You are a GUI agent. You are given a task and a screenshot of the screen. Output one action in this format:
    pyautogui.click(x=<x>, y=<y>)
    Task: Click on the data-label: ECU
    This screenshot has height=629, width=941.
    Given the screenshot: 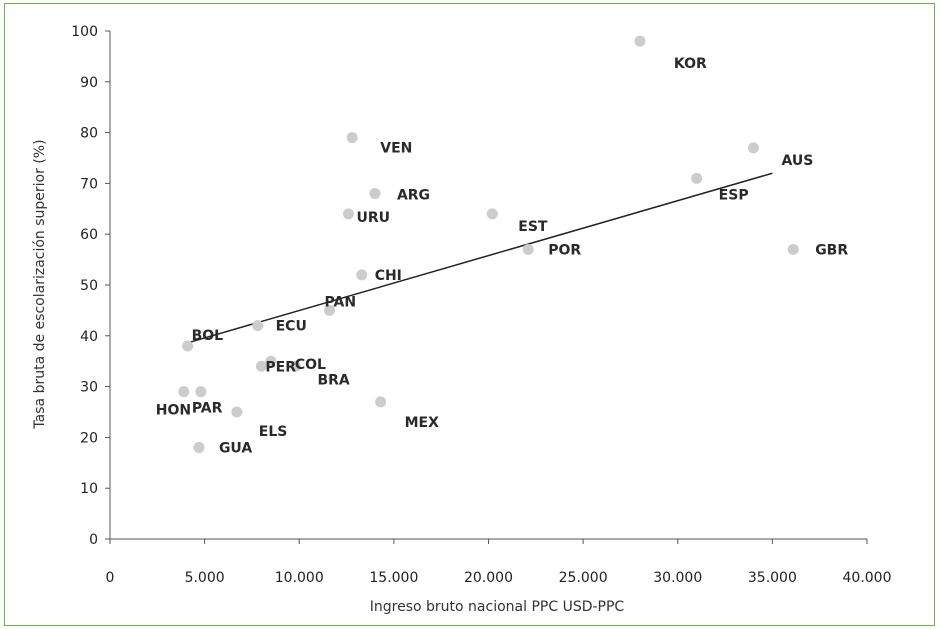 What is the action you would take?
    pyautogui.click(x=291, y=327)
    